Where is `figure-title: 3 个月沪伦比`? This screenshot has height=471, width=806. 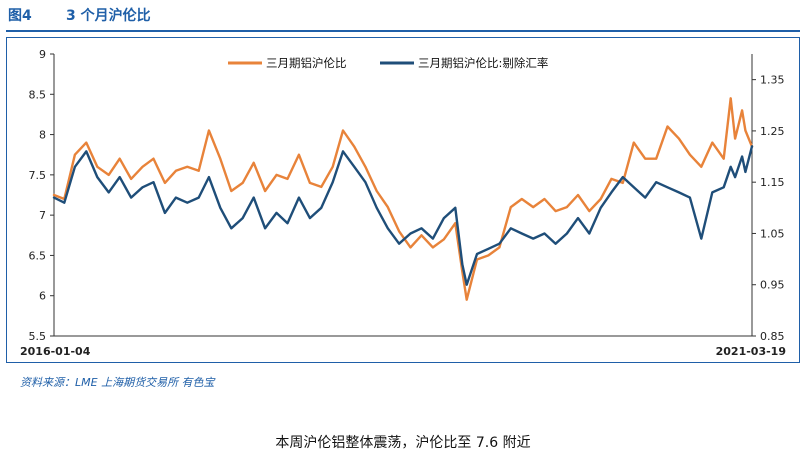 figure-title: 3 个月沪伦比 is located at coordinates (108, 16).